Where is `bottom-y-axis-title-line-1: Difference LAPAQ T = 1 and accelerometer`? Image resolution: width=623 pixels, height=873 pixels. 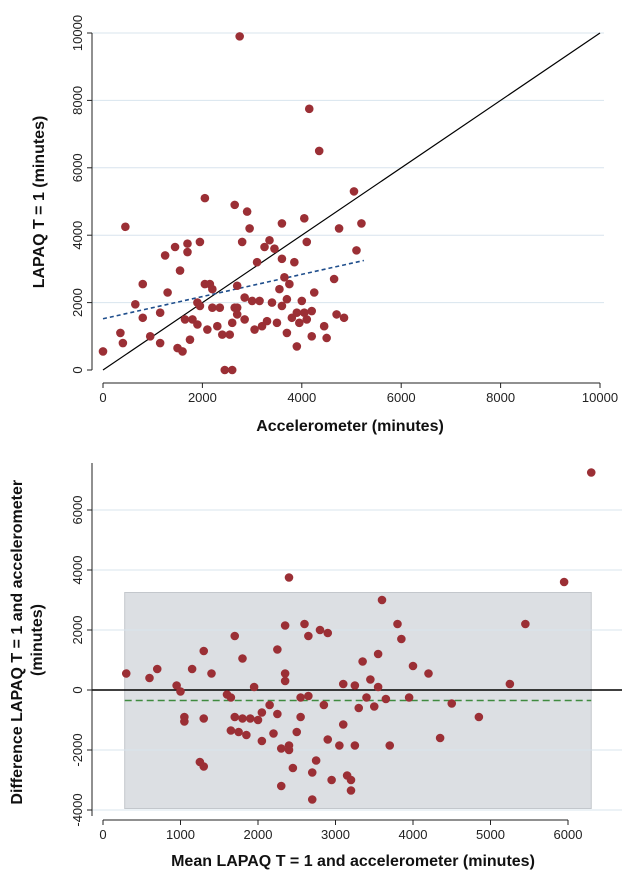
bottom-y-axis-title-line-1: Difference LAPAQ T = 1 and accelerometer is located at coordinates (17, 642).